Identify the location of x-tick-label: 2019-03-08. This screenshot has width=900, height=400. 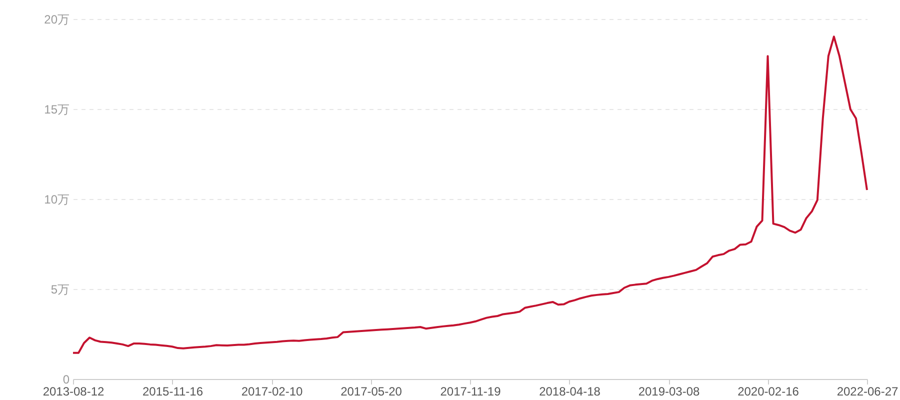
(669, 391).